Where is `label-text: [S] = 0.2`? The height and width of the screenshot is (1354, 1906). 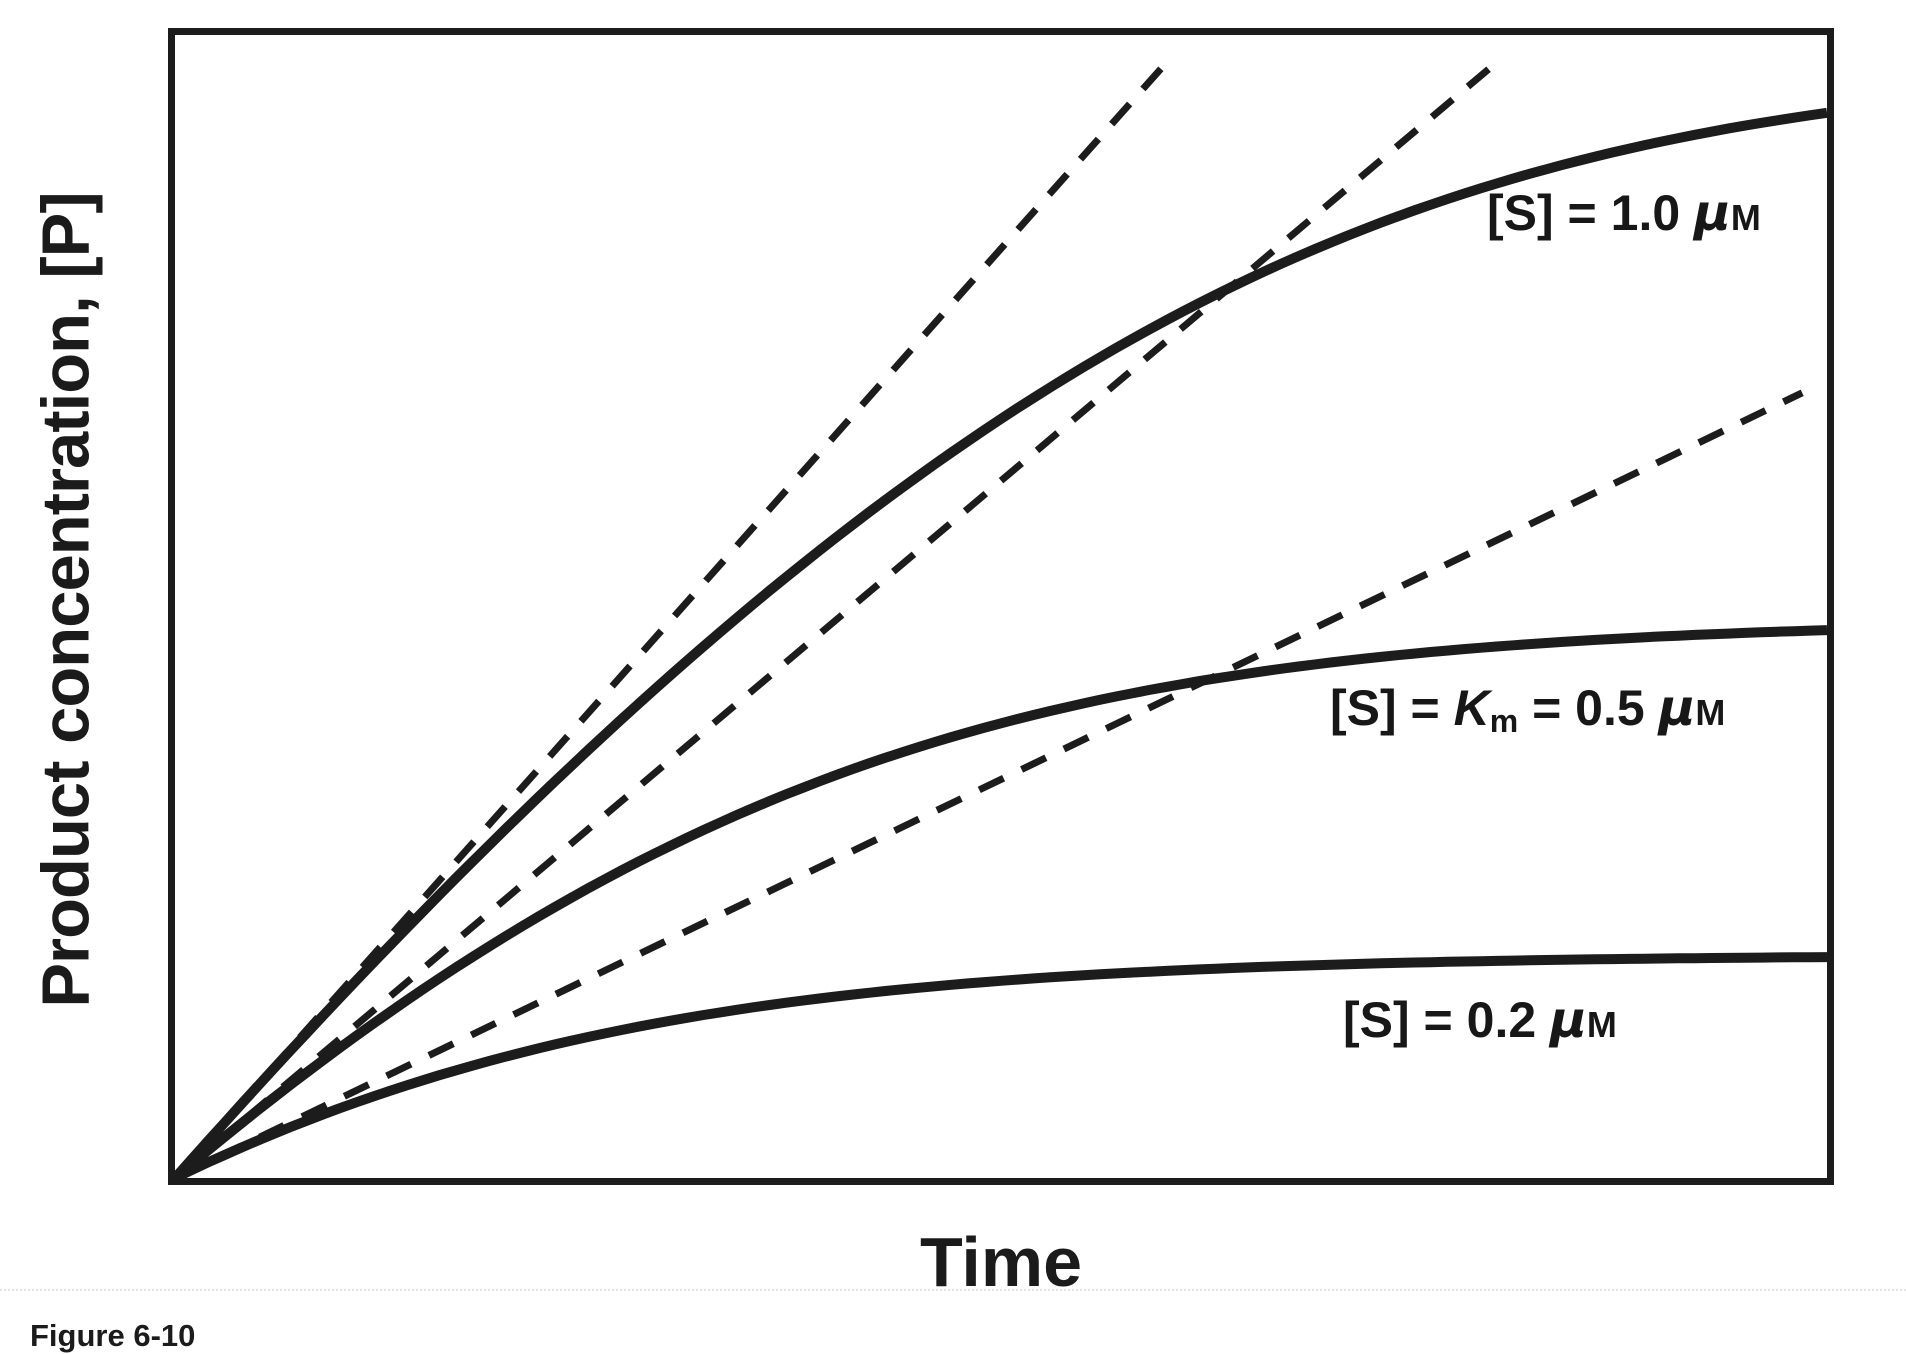 label-text: [S] = 0.2 is located at coordinates (1447, 1020).